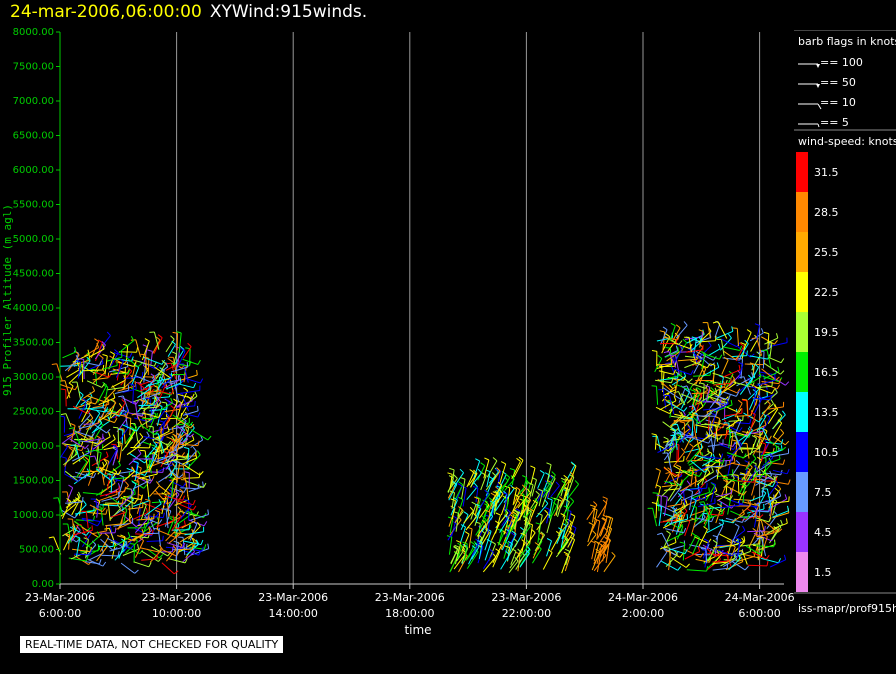 The width and height of the screenshot is (896, 674). I want to click on speed-legend-title: wind-speed: knots, so click(847, 141).